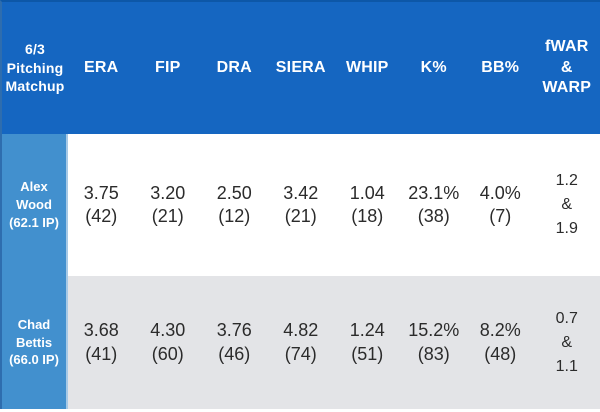  I want to click on stat-cell-kpct: 23.1% (38), so click(434, 204).